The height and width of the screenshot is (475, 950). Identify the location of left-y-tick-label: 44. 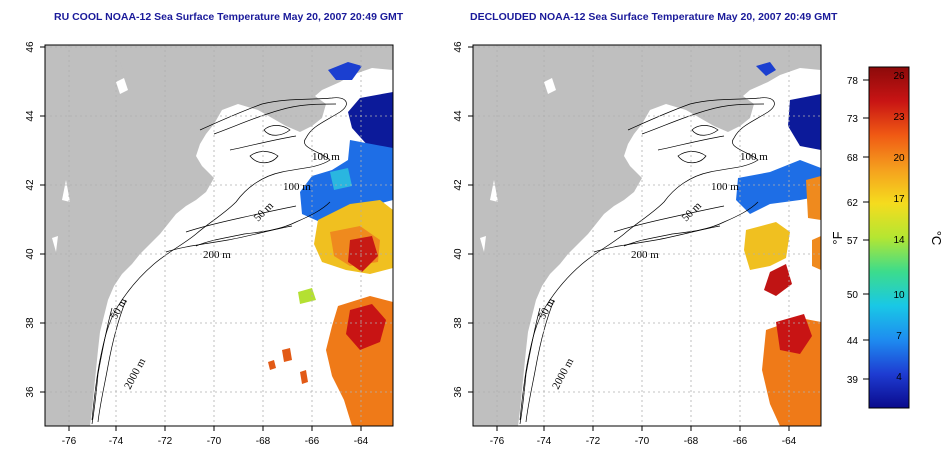
(30, 116).